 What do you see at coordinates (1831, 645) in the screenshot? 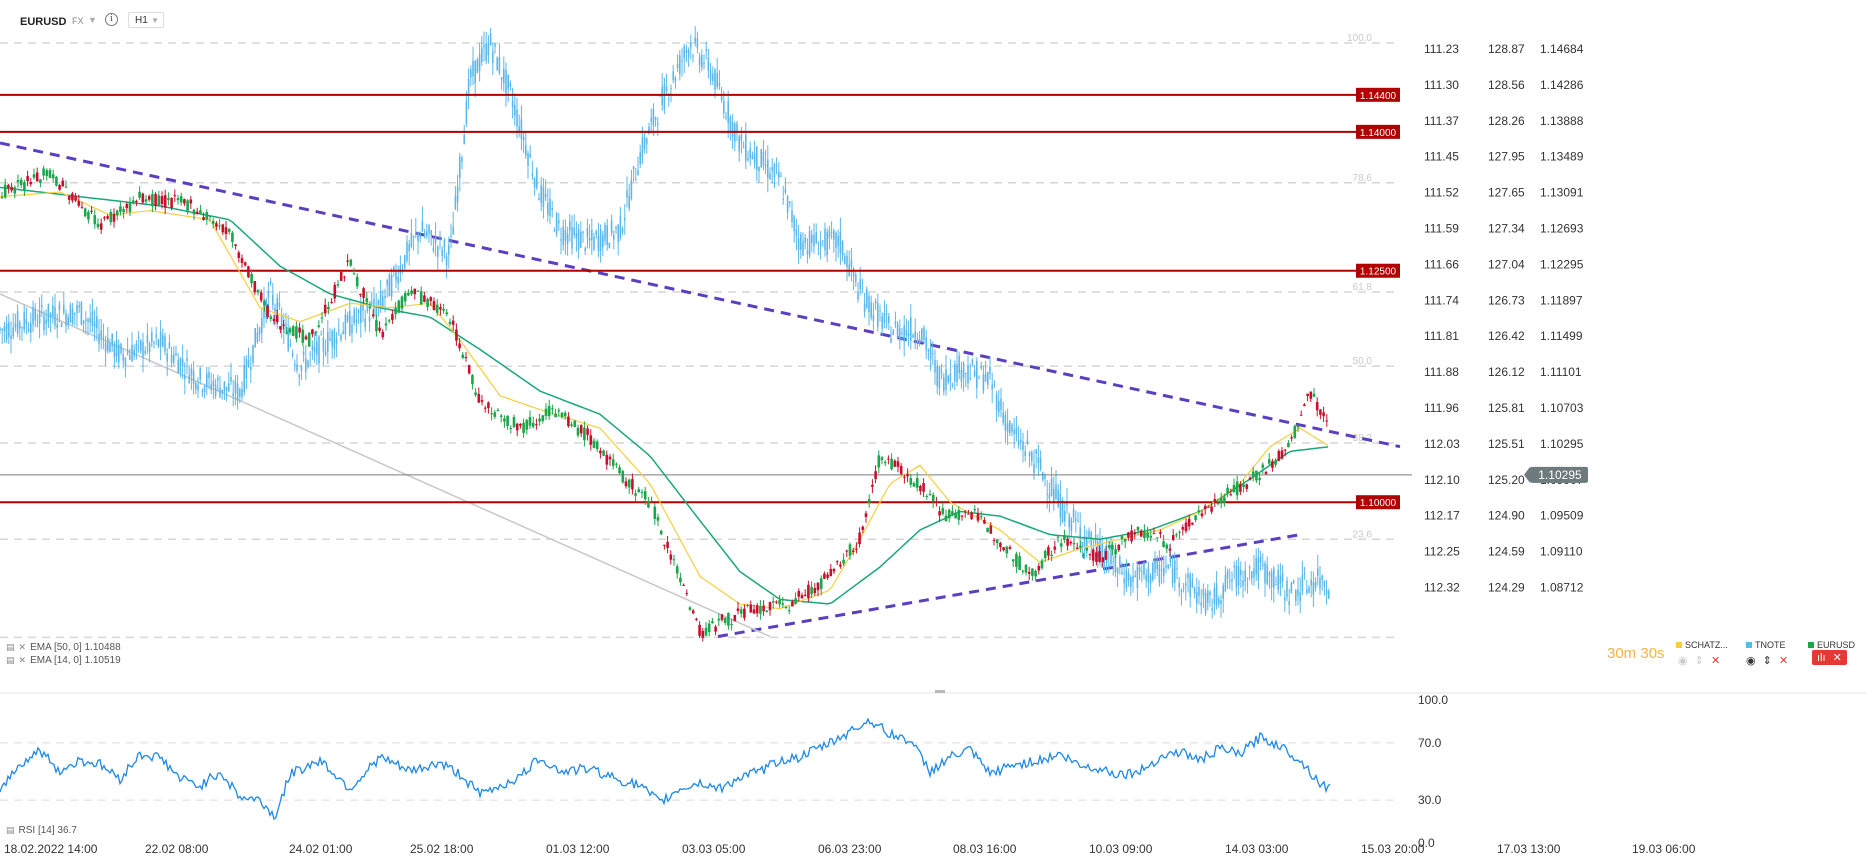
I see `legend-eurusd: EURUSD` at bounding box center [1831, 645].